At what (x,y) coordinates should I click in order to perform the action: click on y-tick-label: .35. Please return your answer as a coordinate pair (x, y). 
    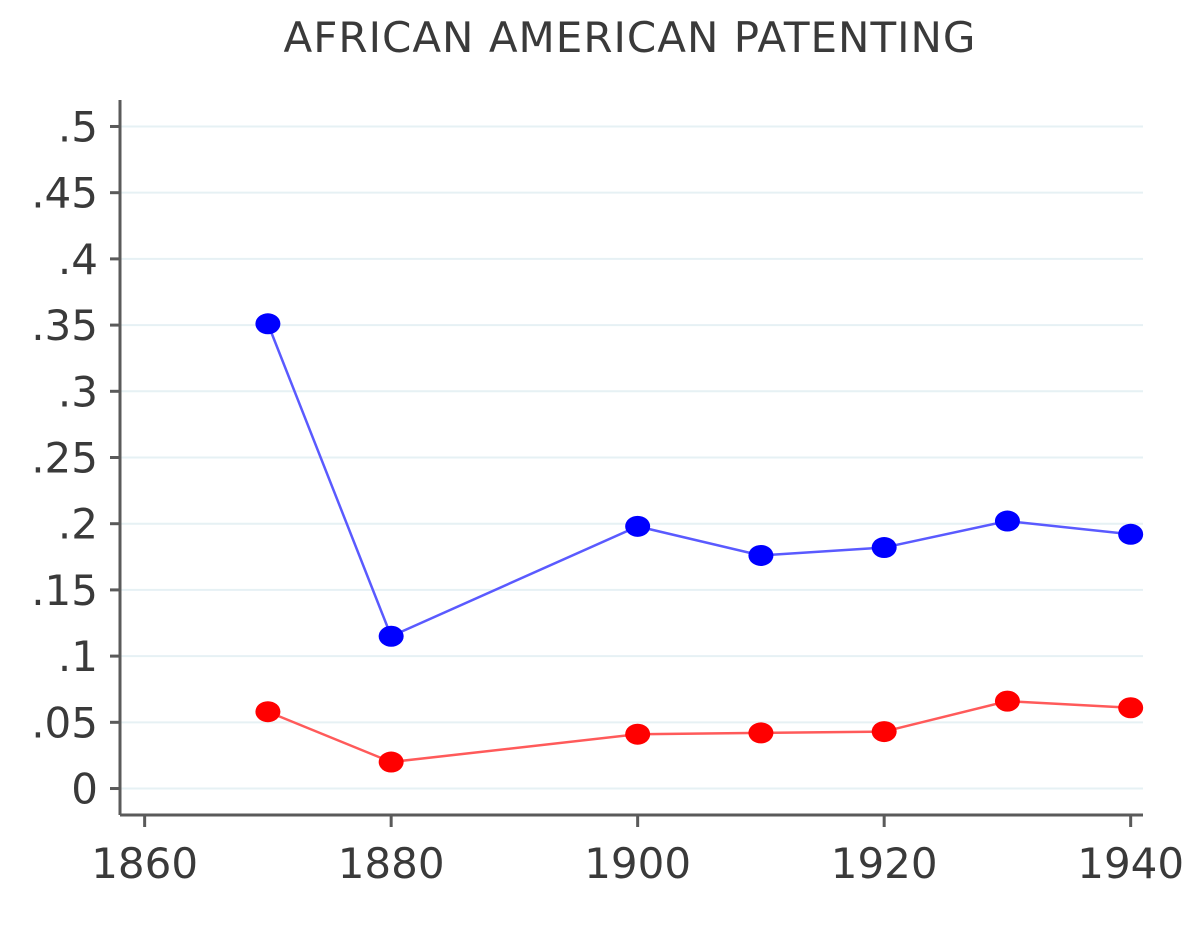
    Looking at the image, I should click on (64, 325).